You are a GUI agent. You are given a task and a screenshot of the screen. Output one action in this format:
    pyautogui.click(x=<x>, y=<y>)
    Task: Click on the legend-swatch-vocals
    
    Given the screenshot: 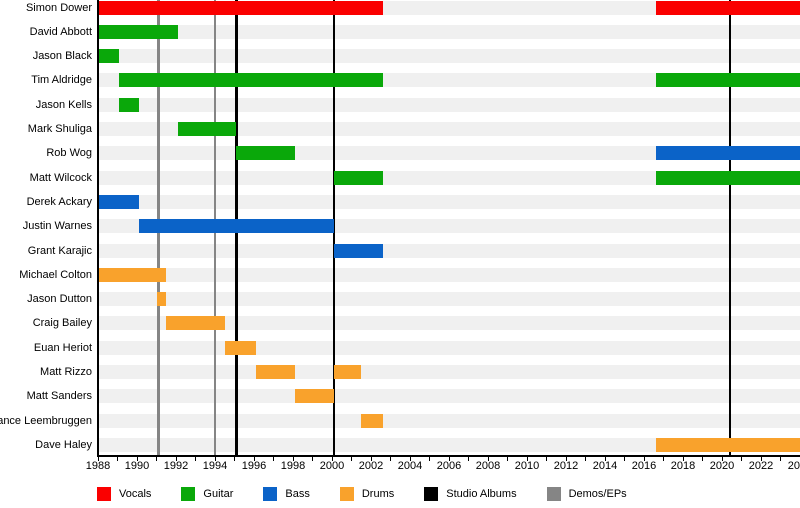 What is the action you would take?
    pyautogui.click(x=104, y=494)
    